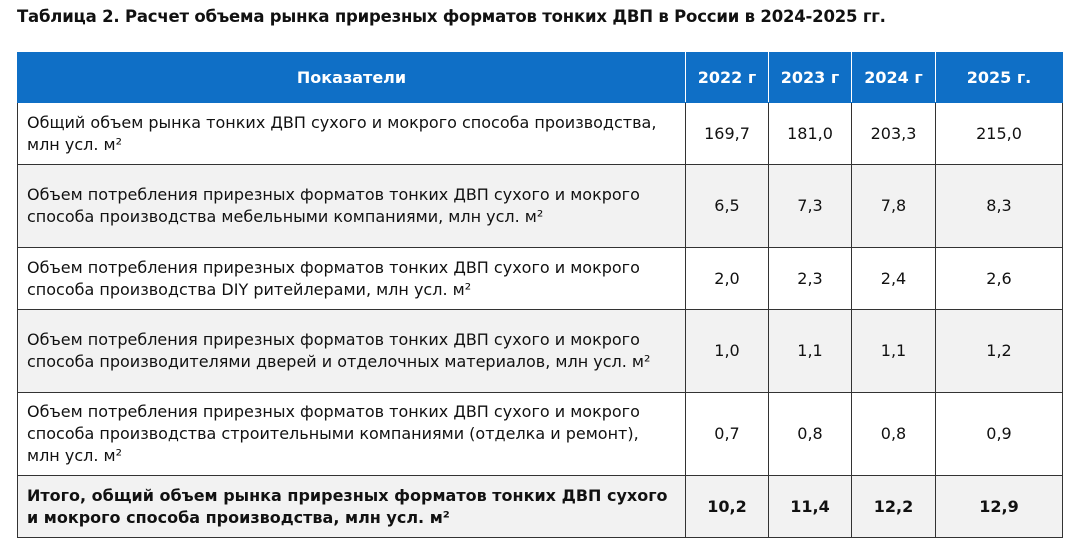 The width and height of the screenshot is (1078, 552). Describe the element at coordinates (893, 77) in the screenshot. I see `header-cell: 2024 г` at that location.